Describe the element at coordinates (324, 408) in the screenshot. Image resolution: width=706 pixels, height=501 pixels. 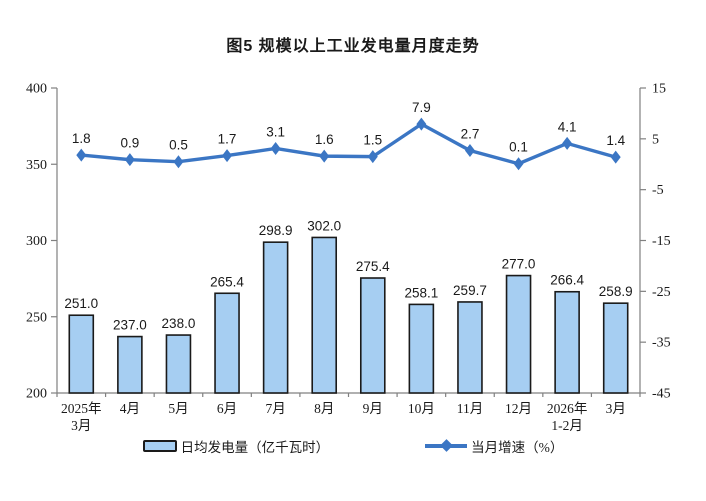
I see `x-axis-label: 8月` at that location.